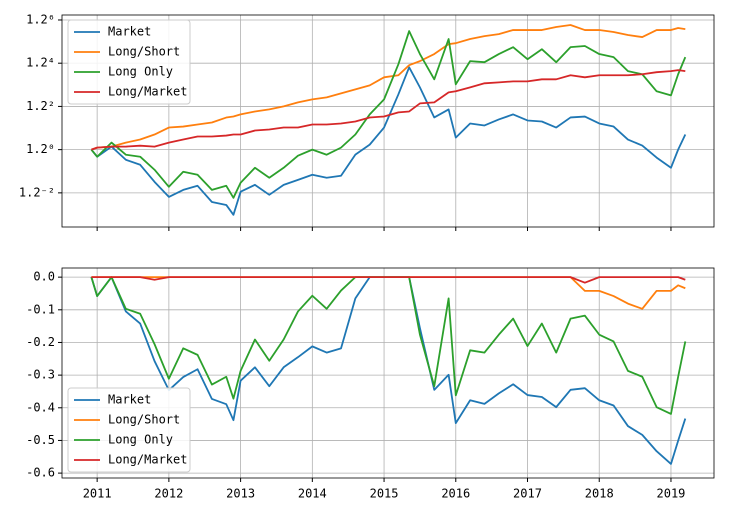 The image size is (740, 512). I want to click on x-tick-label: 2016, so click(455, 494).